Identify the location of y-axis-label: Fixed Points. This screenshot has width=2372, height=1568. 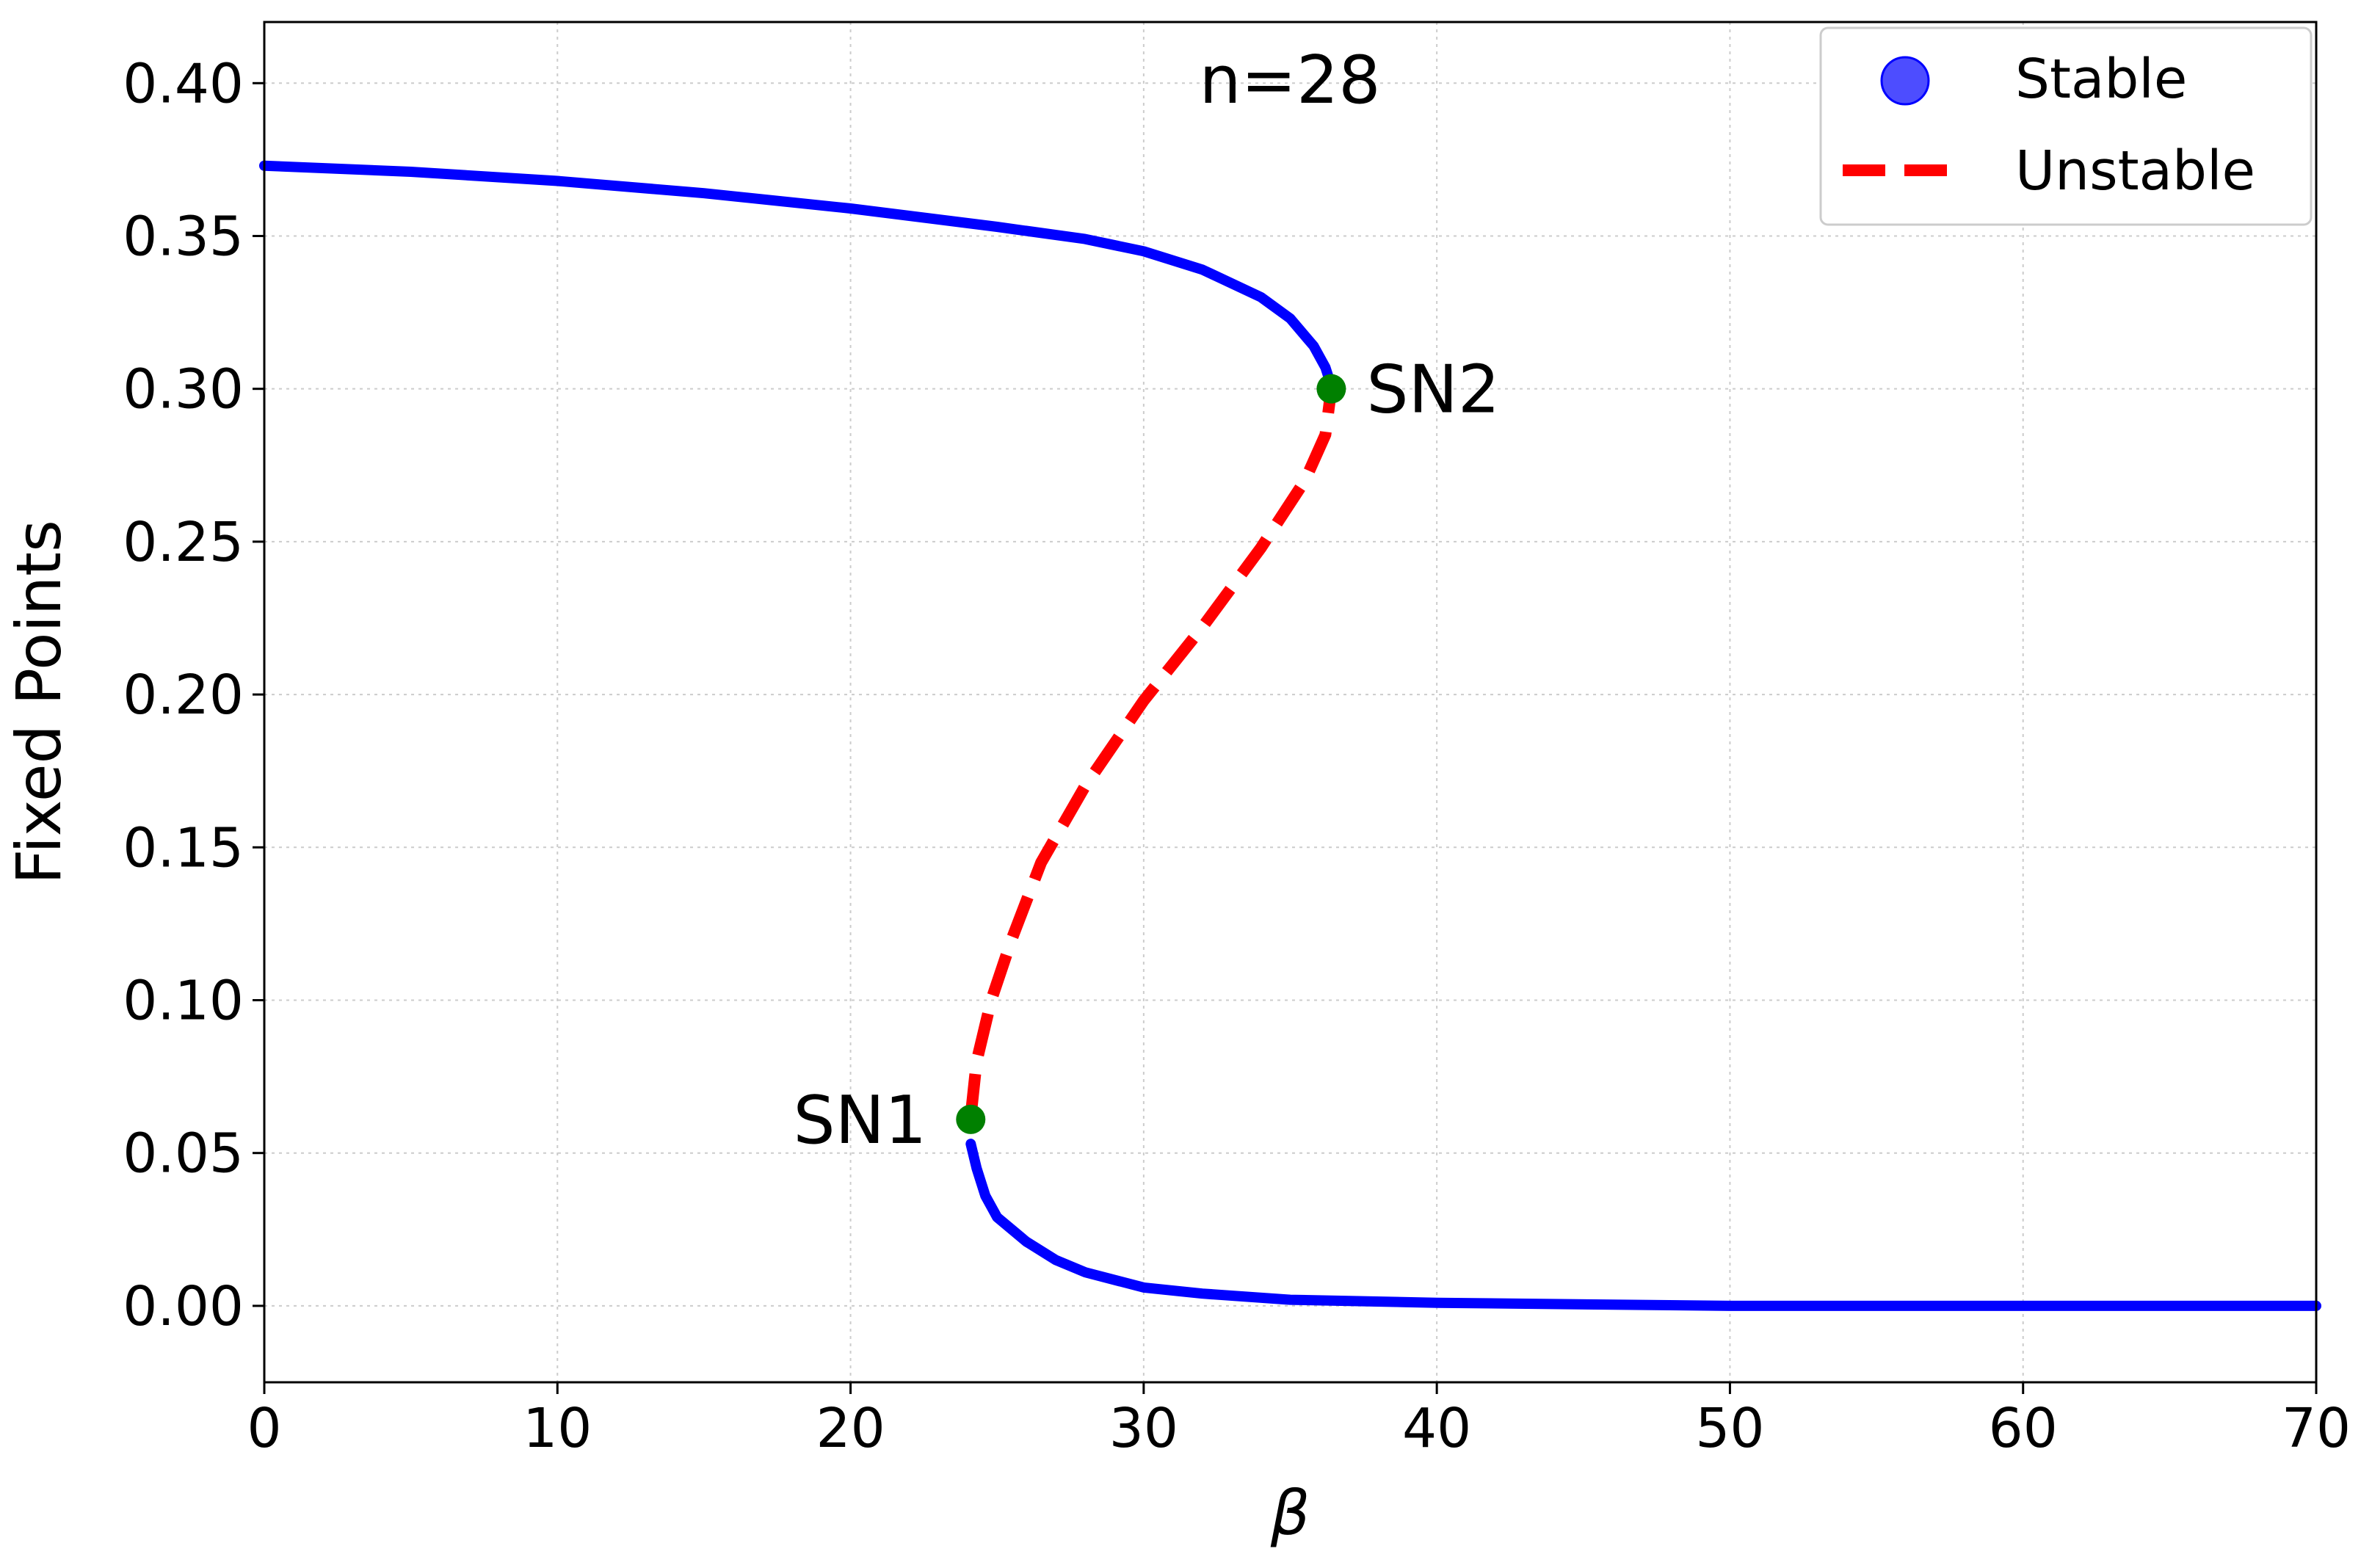
(39, 702).